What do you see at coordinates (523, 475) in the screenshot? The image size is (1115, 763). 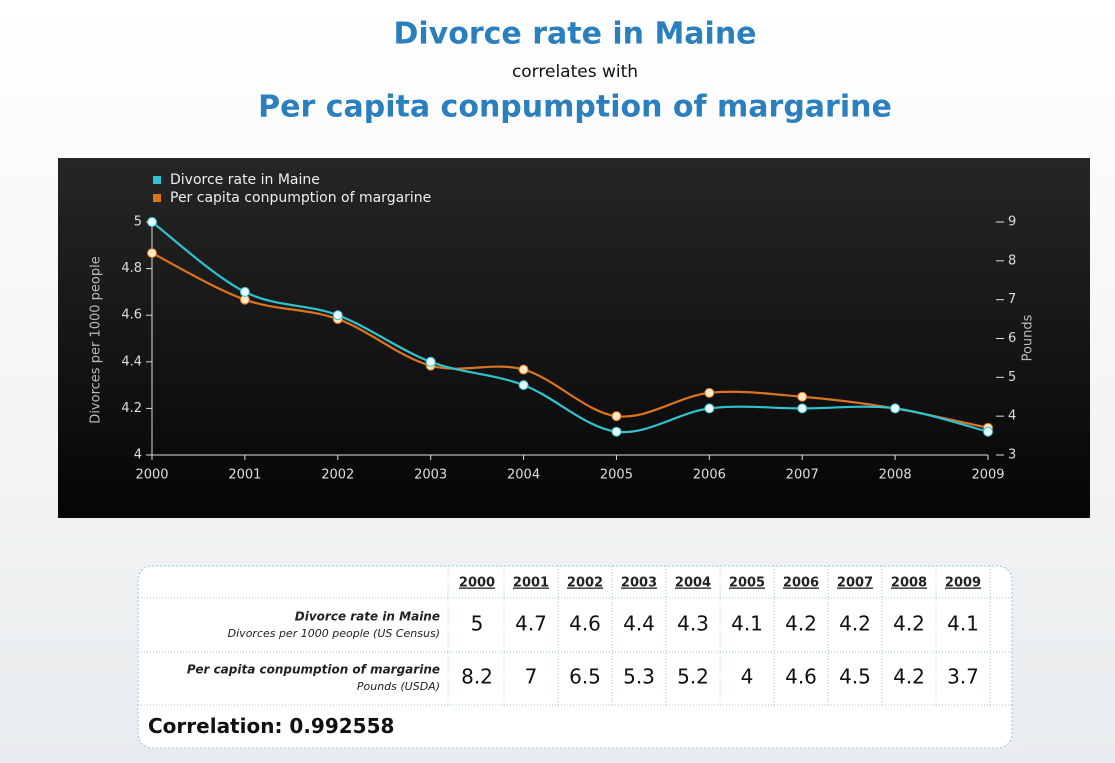 I see `x-tick-label: 2004` at bounding box center [523, 475].